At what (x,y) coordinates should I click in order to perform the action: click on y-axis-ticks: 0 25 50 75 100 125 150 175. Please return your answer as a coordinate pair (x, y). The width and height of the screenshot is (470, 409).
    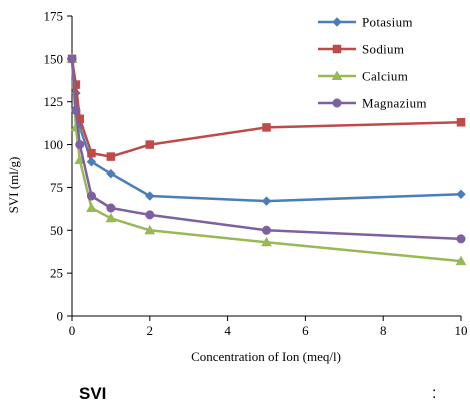
    Looking at the image, I should click on (58, 166).